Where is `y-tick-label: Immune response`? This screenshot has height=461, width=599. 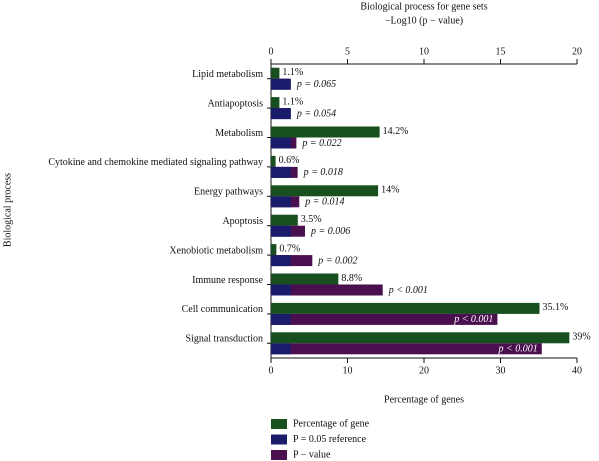 y-tick-label: Immune response is located at coordinates (227, 280).